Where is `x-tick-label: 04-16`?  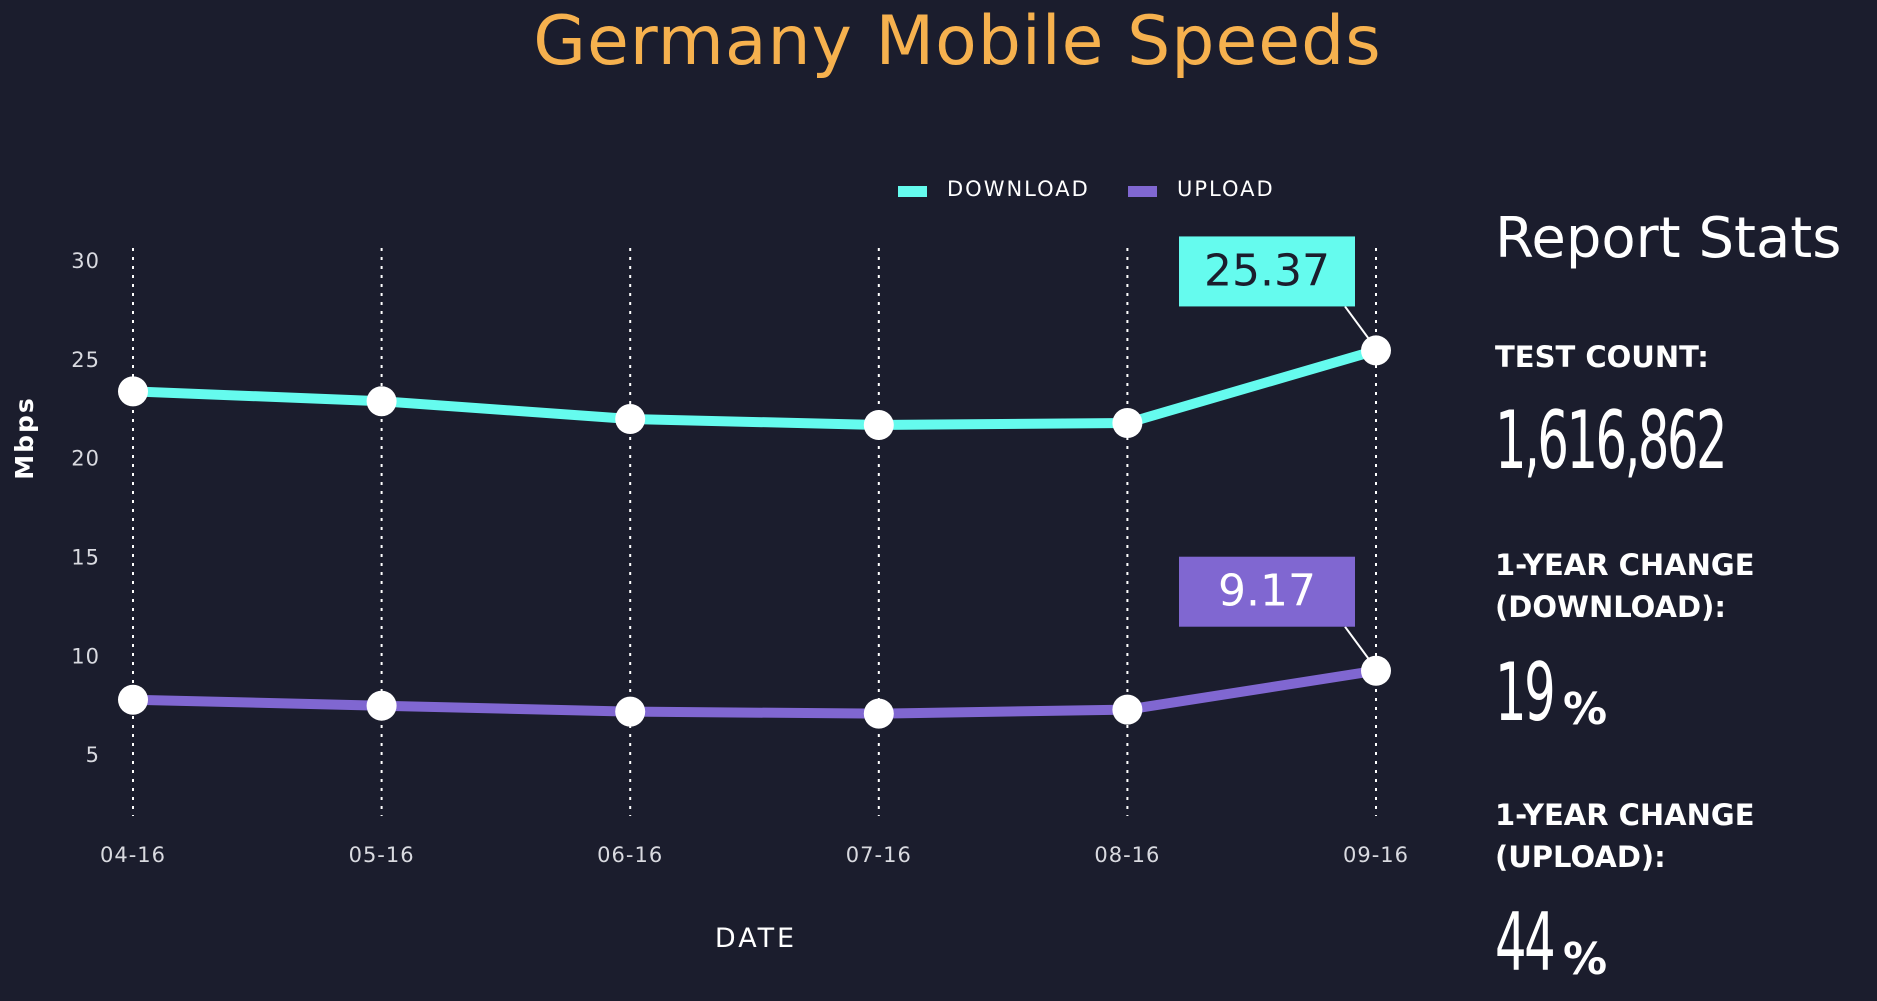 x-tick-label: 04-16 is located at coordinates (133, 855).